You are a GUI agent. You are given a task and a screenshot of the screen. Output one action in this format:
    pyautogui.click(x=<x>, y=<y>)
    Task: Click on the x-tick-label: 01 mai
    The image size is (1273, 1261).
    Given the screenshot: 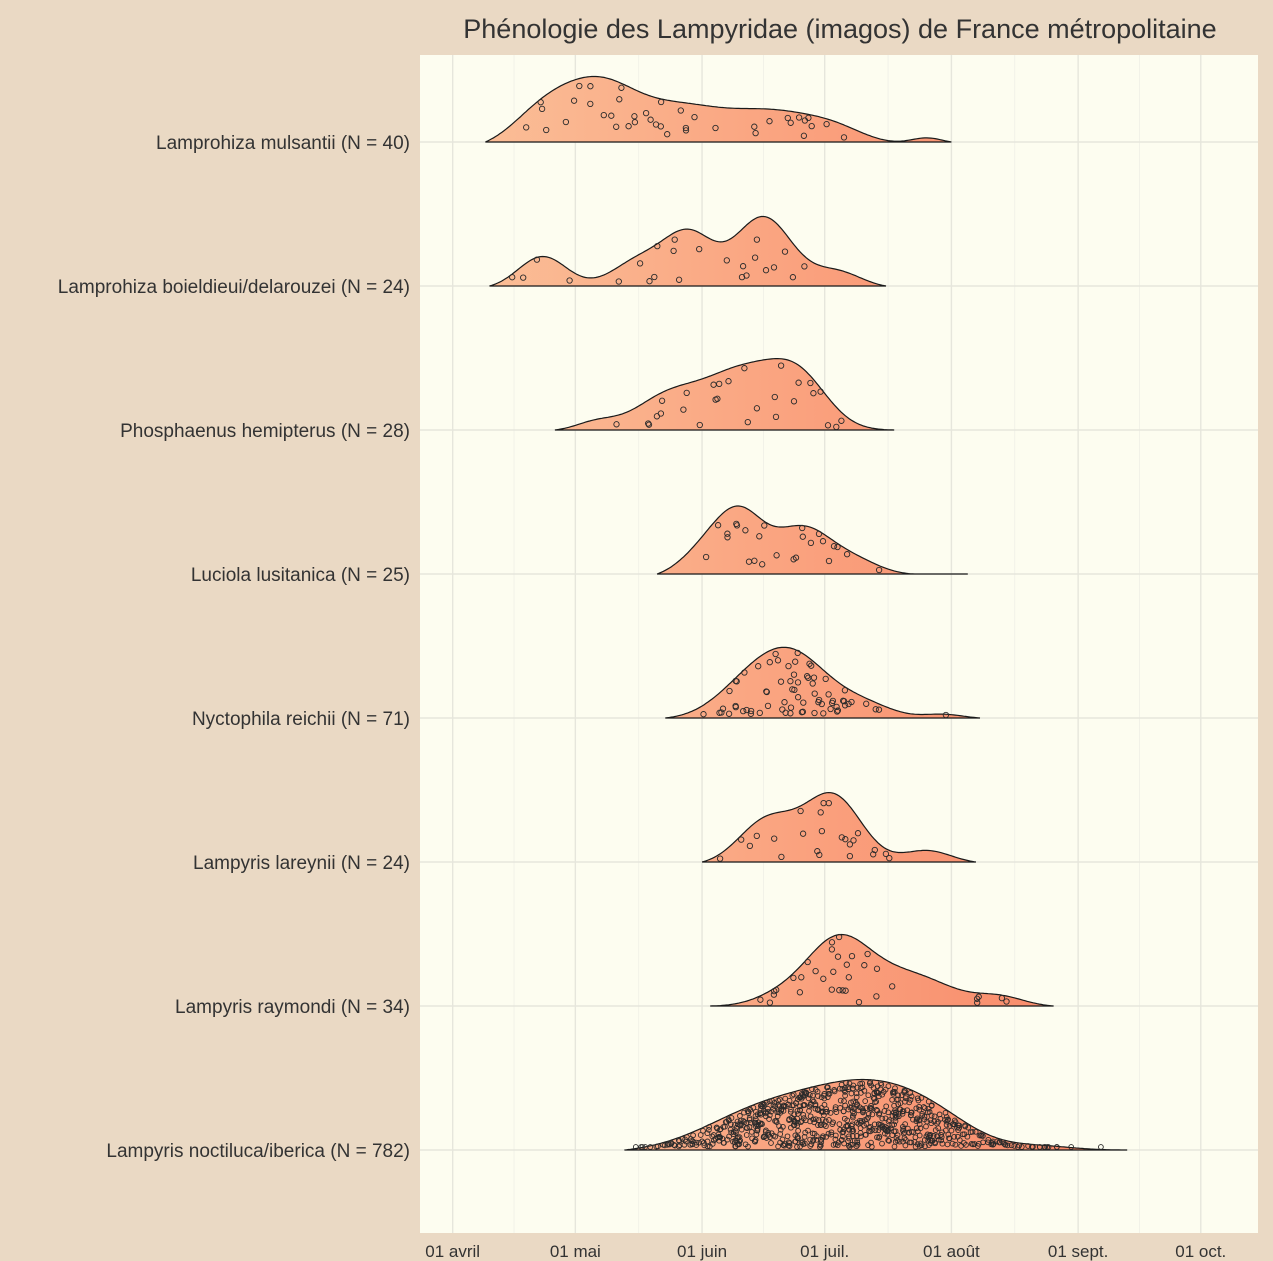 What is the action you would take?
    pyautogui.click(x=575, y=1251)
    